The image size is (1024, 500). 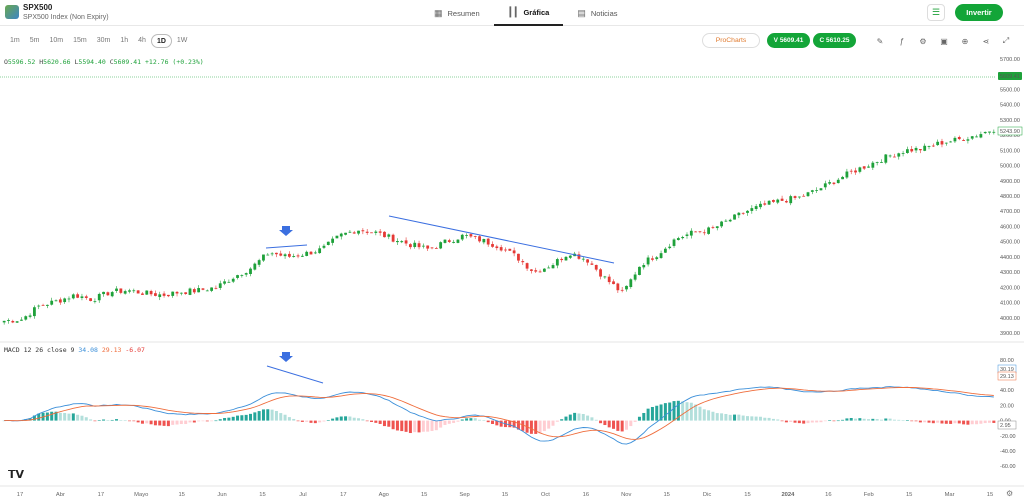 What do you see at coordinates (528, 13) in the screenshot?
I see `tab-grafica: ┃┃ Gráfica` at bounding box center [528, 13].